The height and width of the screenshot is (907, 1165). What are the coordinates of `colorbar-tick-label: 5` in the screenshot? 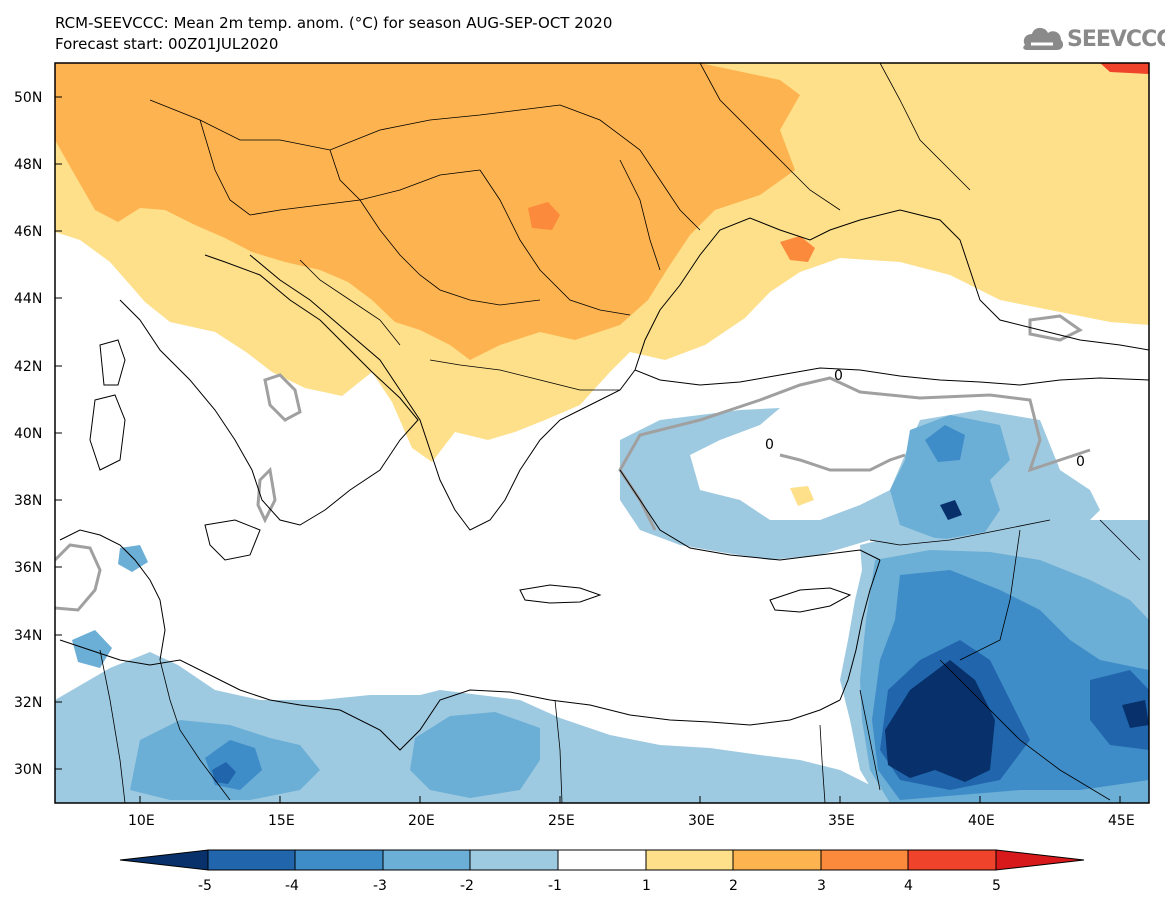 It's located at (996, 886).